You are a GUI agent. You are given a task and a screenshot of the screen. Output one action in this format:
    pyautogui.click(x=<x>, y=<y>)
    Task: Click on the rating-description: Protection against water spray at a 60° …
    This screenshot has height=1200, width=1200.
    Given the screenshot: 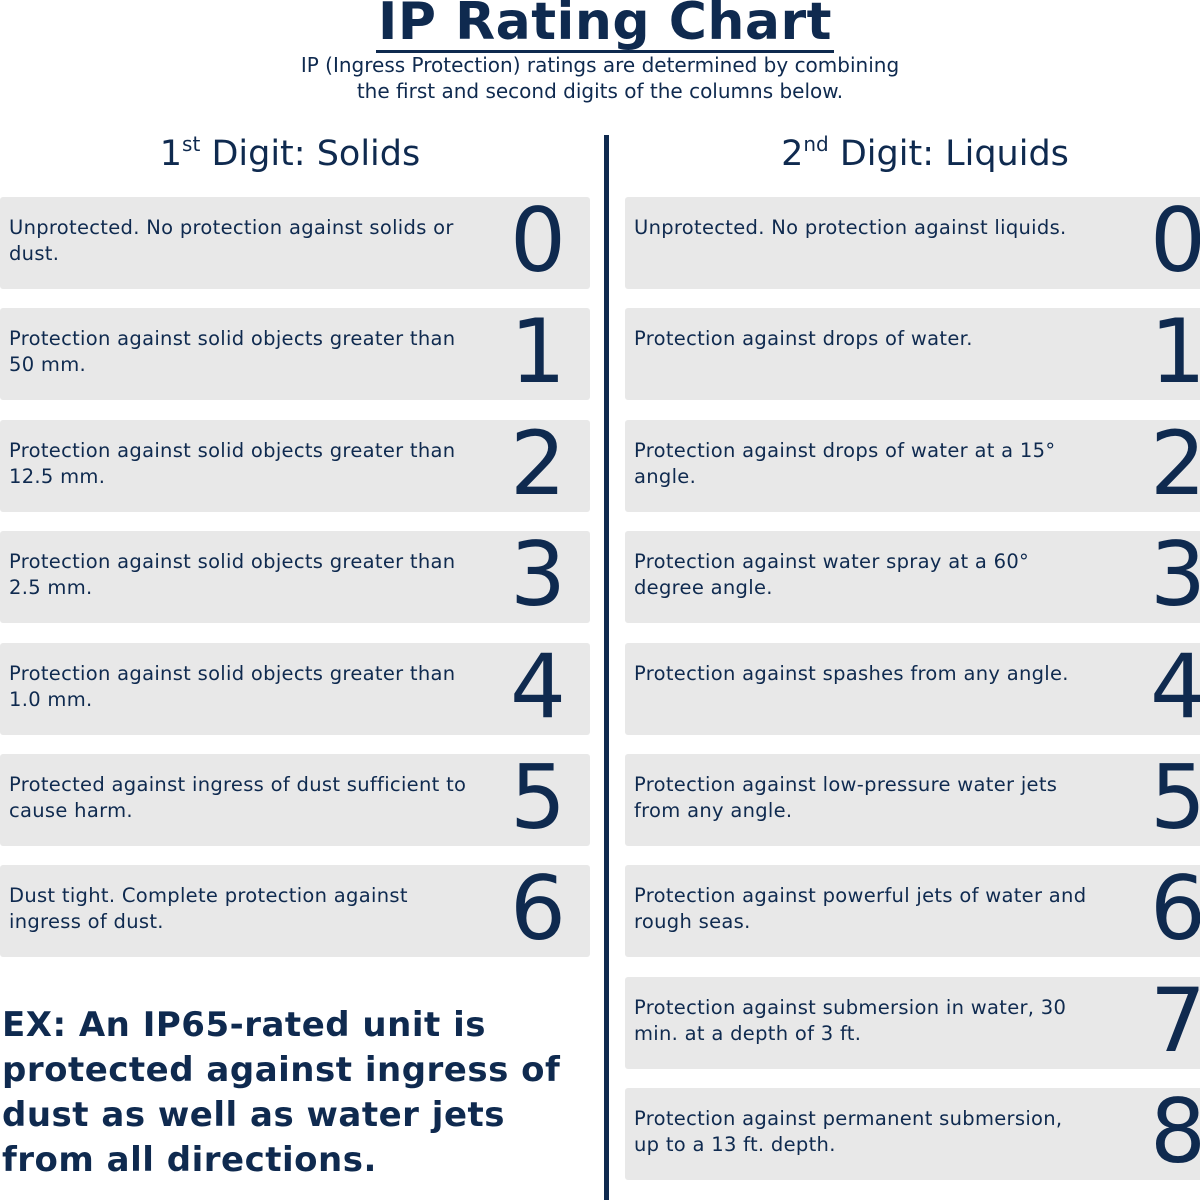 What is the action you would take?
    pyautogui.click(x=832, y=575)
    